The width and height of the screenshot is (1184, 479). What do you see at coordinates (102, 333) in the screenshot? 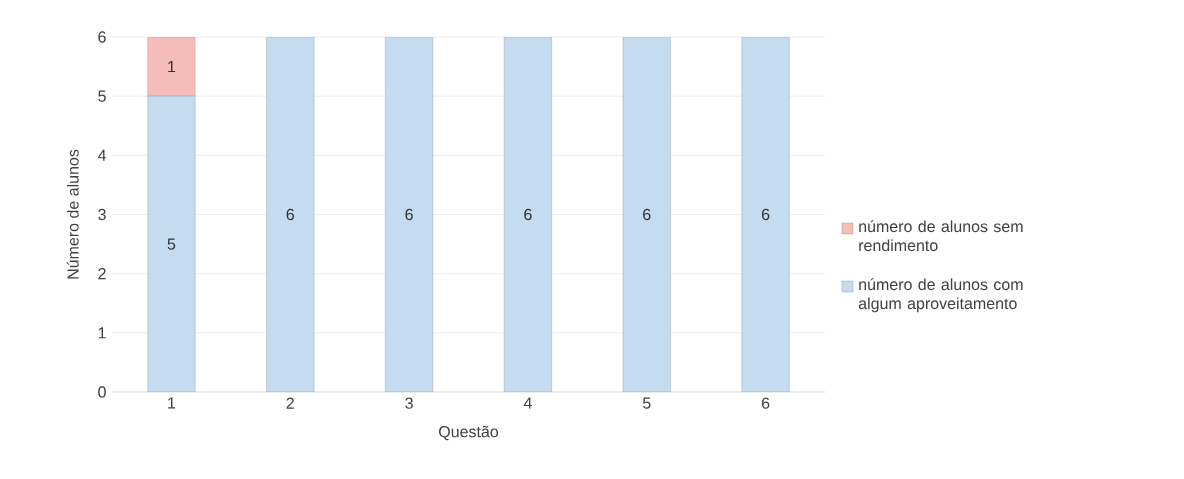
I see `y-tick-label: 1` at bounding box center [102, 333].